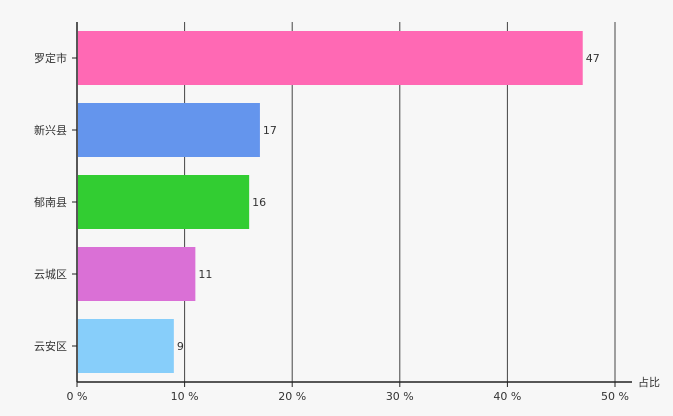 This screenshot has width=673, height=416. What do you see at coordinates (593, 58) in the screenshot?
I see `value-label-1: 47` at bounding box center [593, 58].